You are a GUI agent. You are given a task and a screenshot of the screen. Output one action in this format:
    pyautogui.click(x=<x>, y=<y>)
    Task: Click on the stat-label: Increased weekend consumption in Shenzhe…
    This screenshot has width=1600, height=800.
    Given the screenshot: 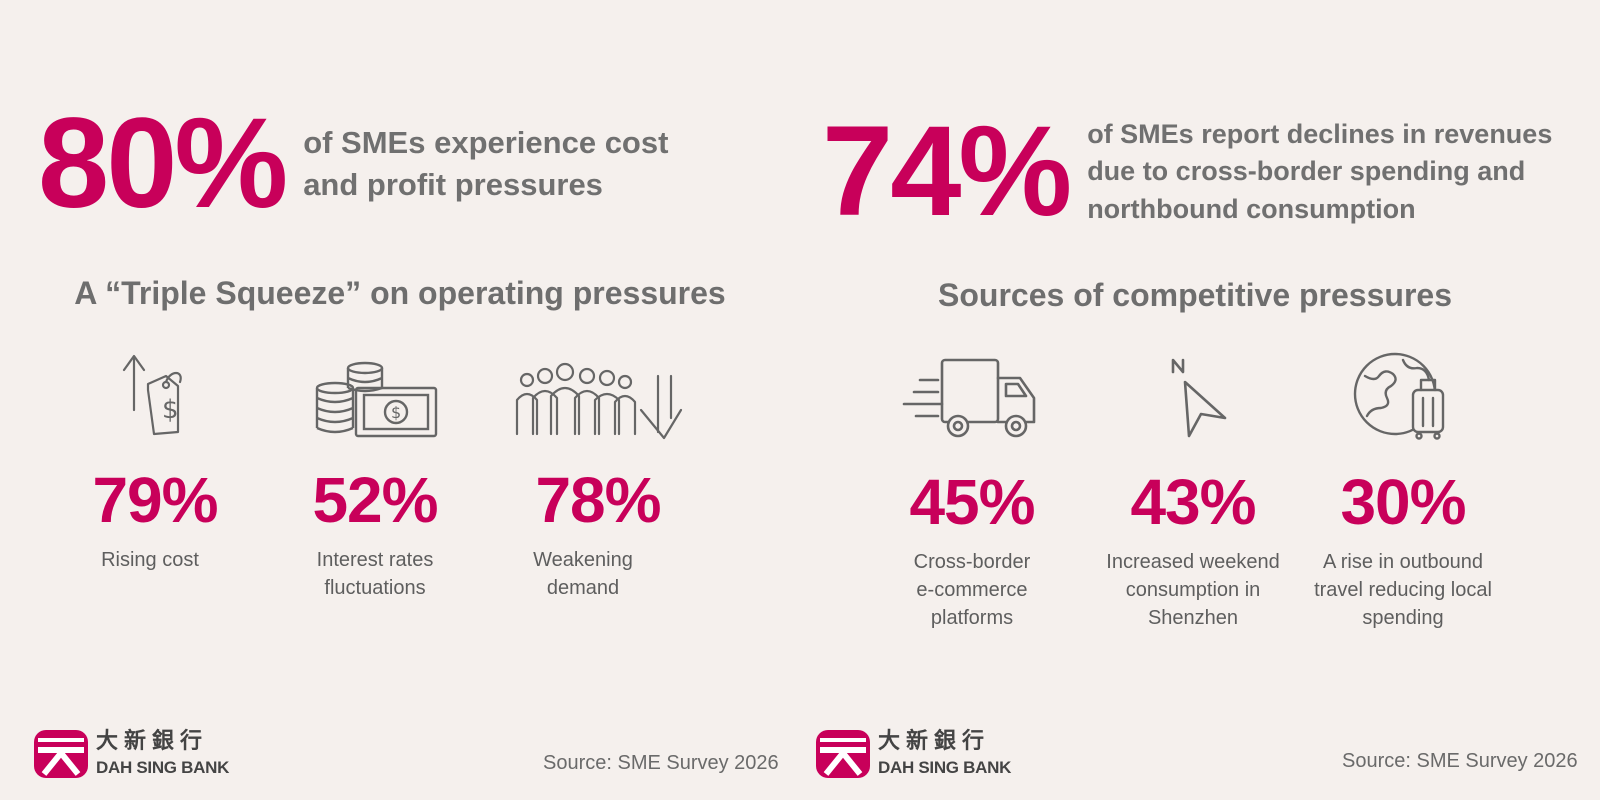 What is the action you would take?
    pyautogui.click(x=1193, y=590)
    